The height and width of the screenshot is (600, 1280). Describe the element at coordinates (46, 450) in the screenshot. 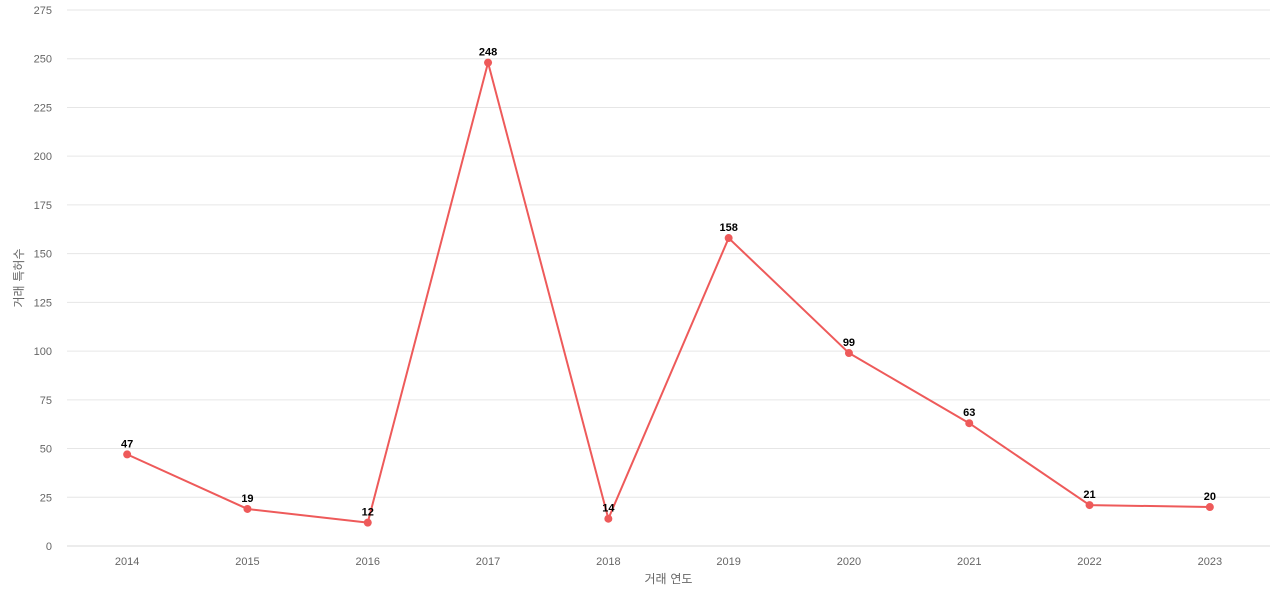

I see `y-tick-label: 50` at that location.